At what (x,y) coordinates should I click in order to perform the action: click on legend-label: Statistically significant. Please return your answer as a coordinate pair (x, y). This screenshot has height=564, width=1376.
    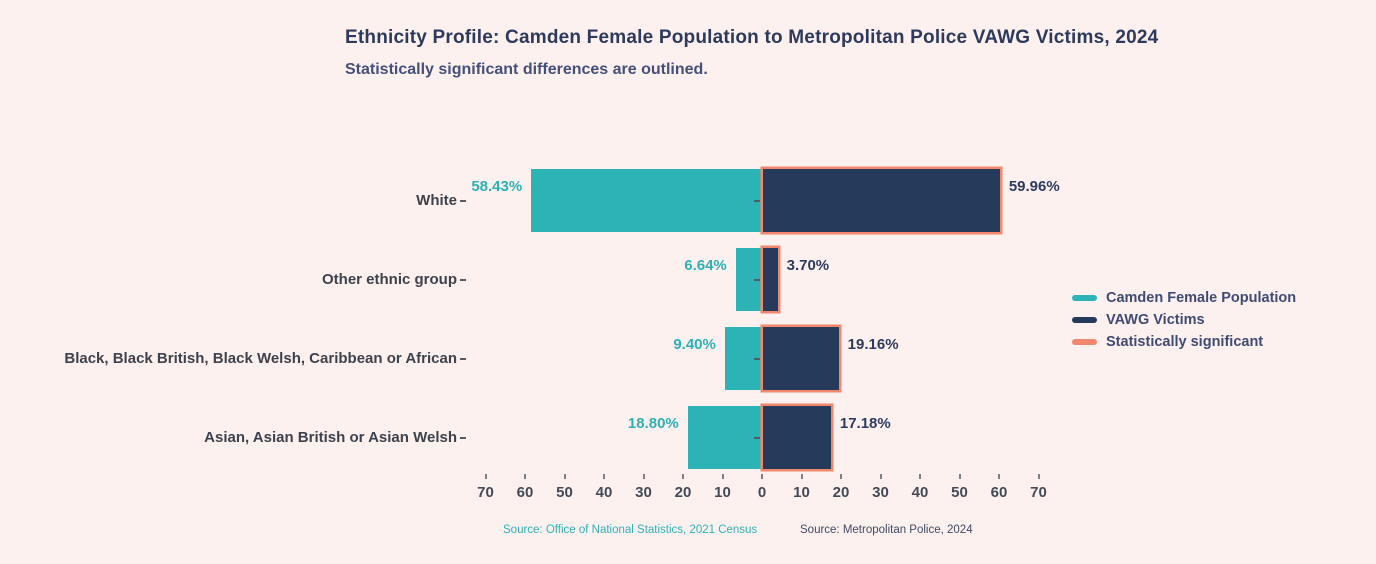
    Looking at the image, I should click on (1185, 342).